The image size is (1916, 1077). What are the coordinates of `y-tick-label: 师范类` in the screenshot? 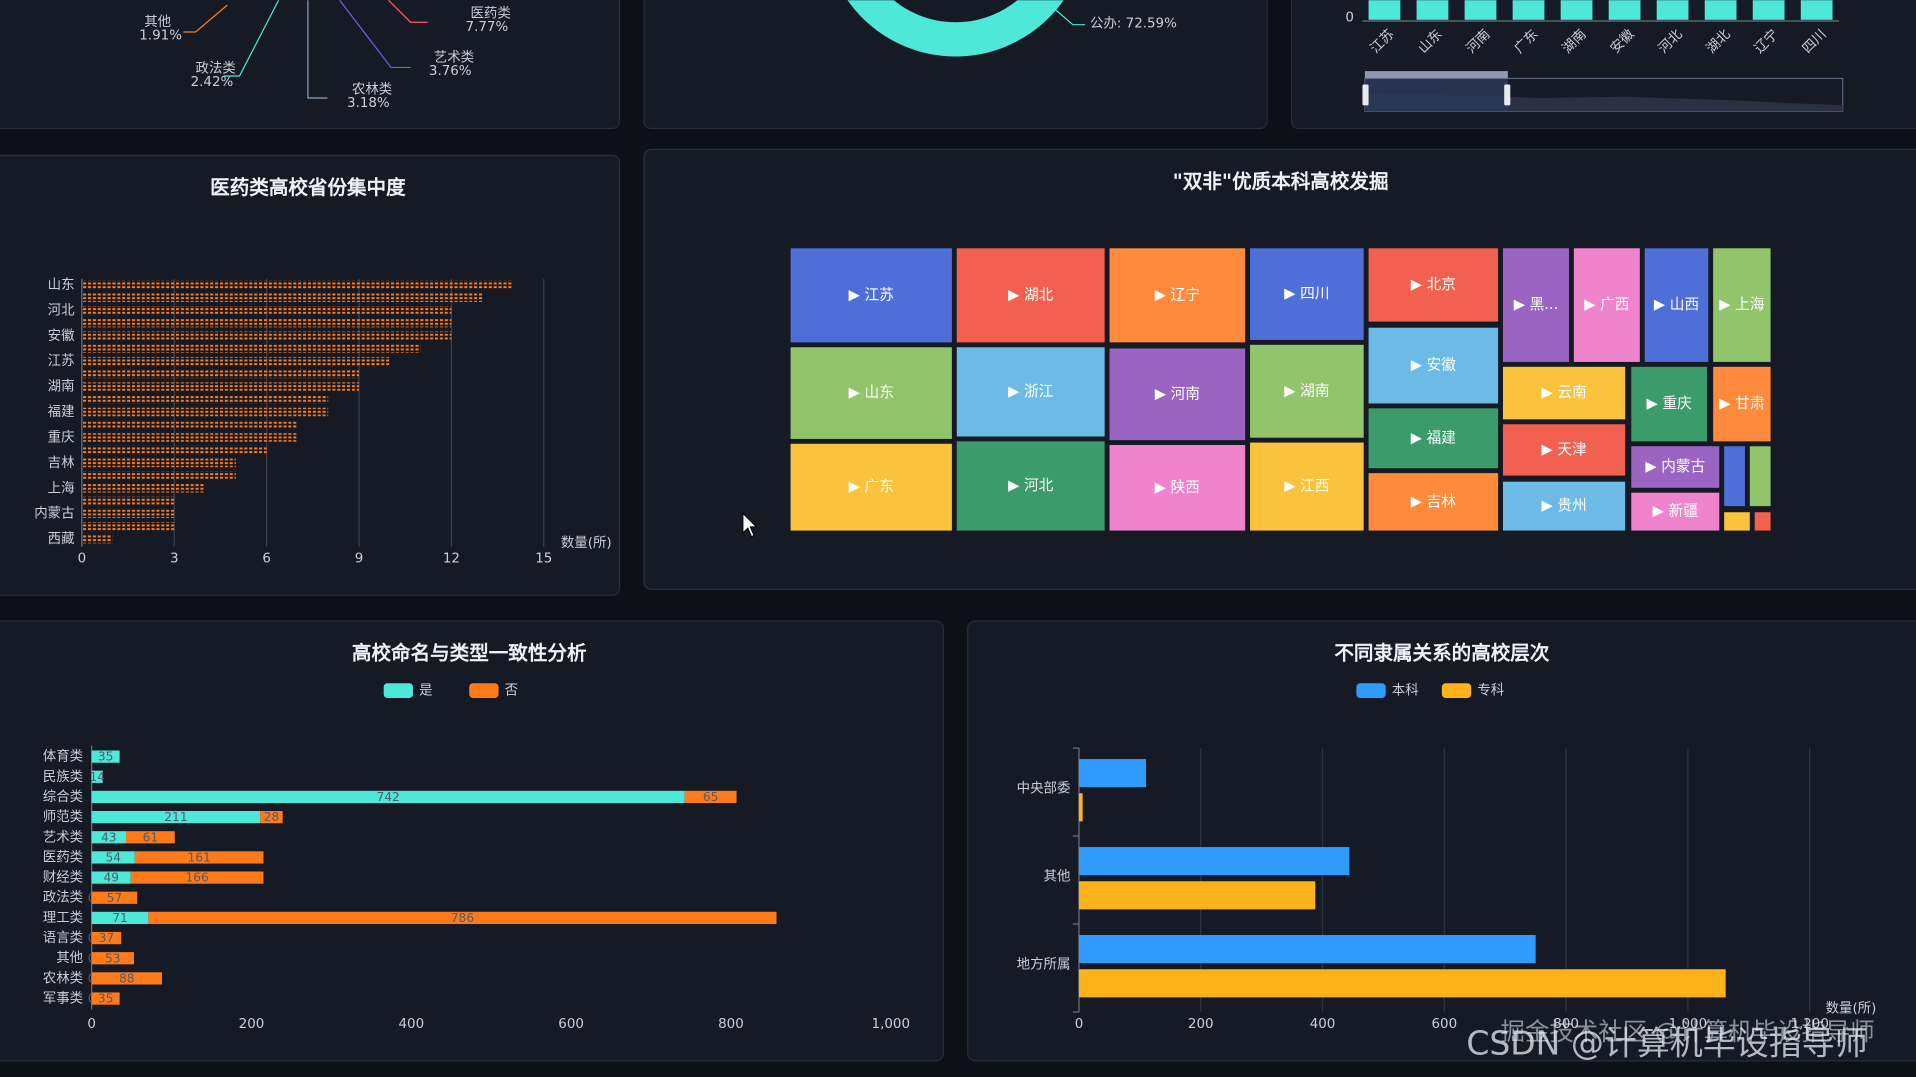 It's located at (63, 817).